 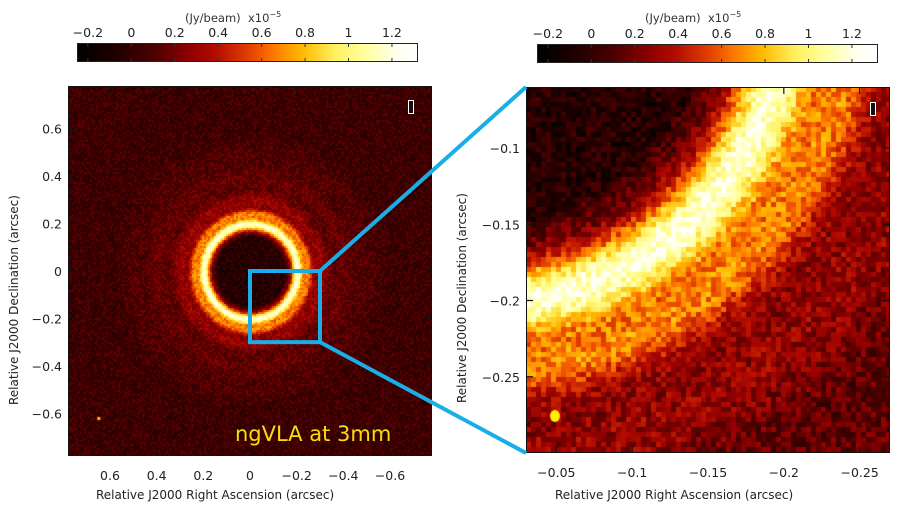 What do you see at coordinates (674, 495) in the screenshot?
I see `right-x-axis-label: Relative J2000 Right Ascension (arcsec)` at bounding box center [674, 495].